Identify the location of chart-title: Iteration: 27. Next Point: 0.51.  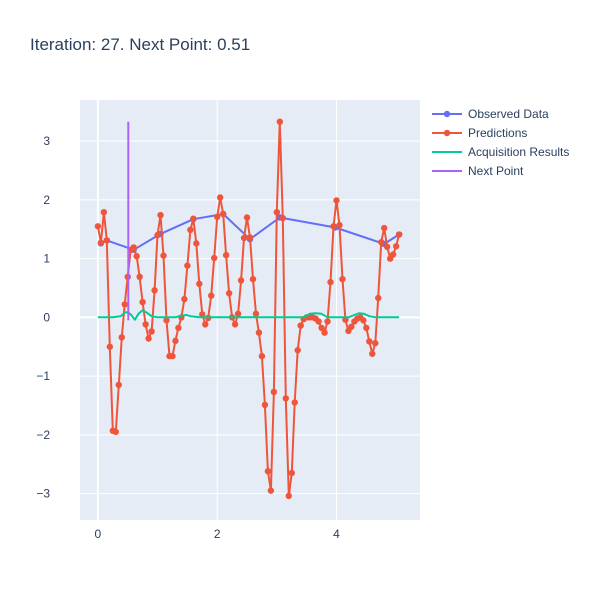
(140, 44).